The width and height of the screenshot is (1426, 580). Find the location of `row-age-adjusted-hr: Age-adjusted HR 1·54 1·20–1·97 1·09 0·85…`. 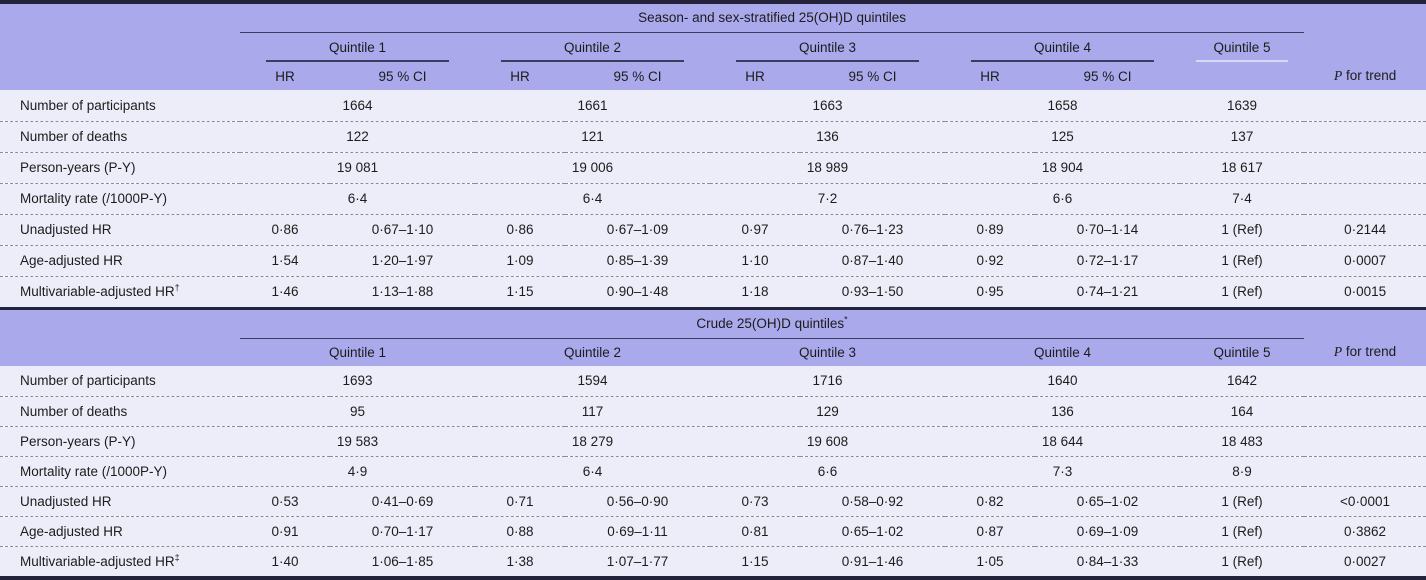

row-age-adjusted-hr: Age-adjusted HR 1·54 1·20–1·97 1·09 0·85… is located at coordinates (713, 261).